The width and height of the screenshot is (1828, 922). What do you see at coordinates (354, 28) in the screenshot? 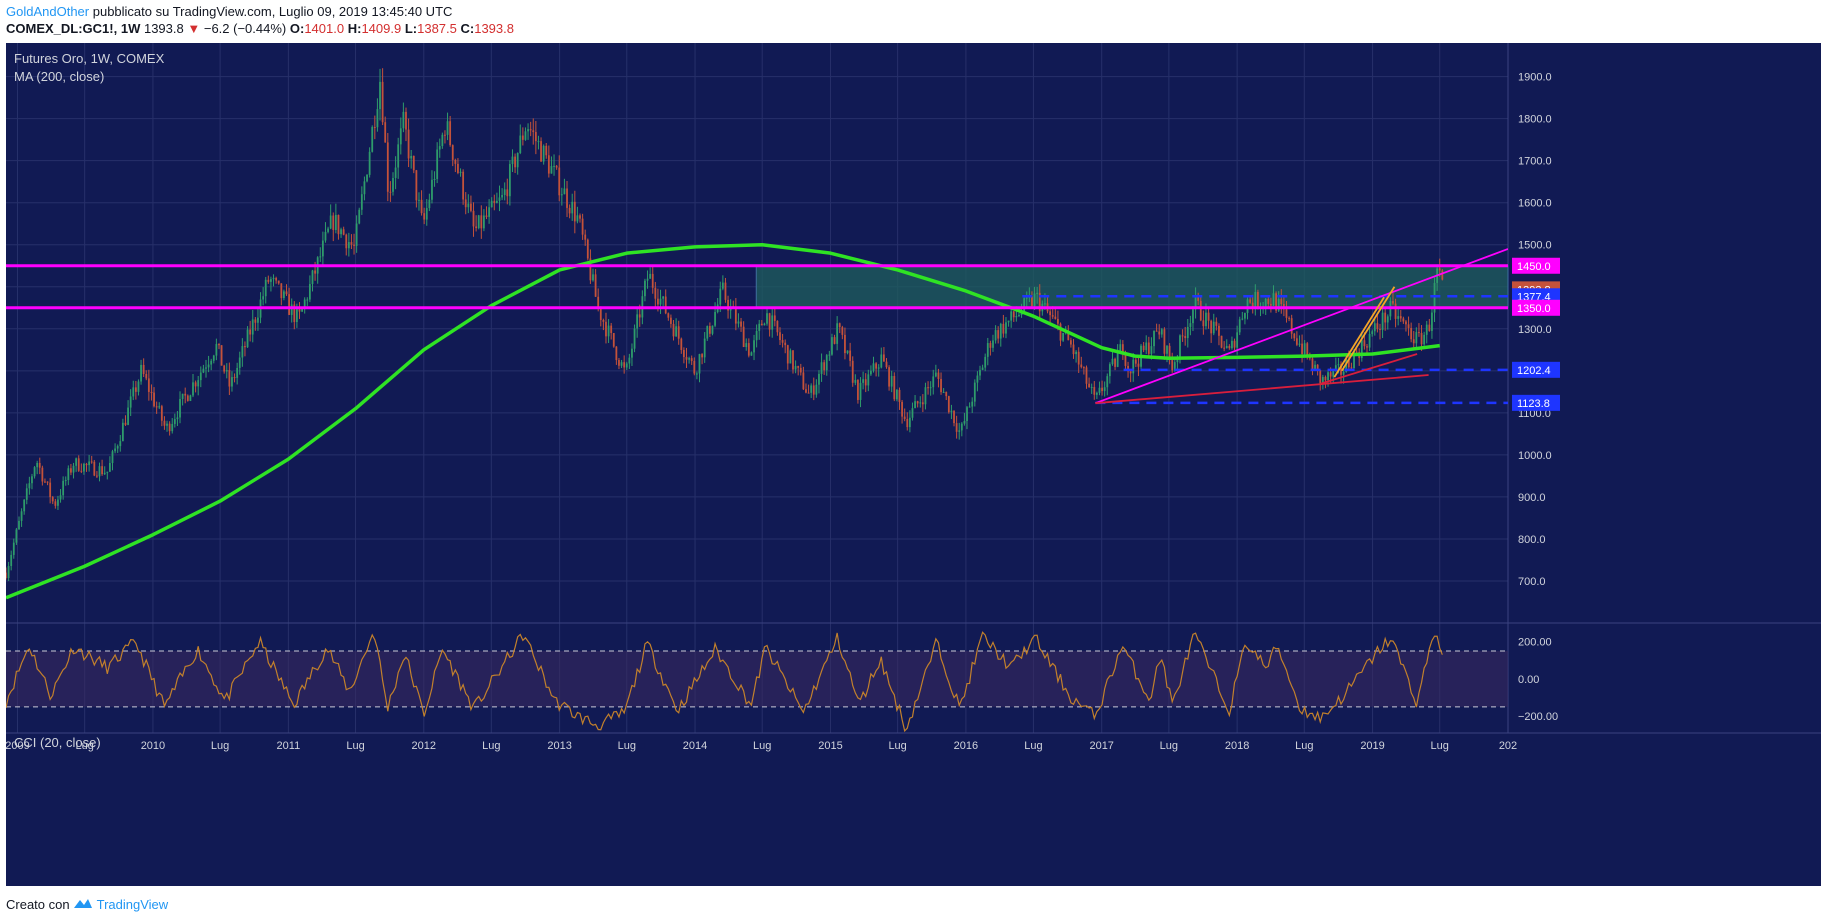
I see `high-label: H:` at bounding box center [354, 28].